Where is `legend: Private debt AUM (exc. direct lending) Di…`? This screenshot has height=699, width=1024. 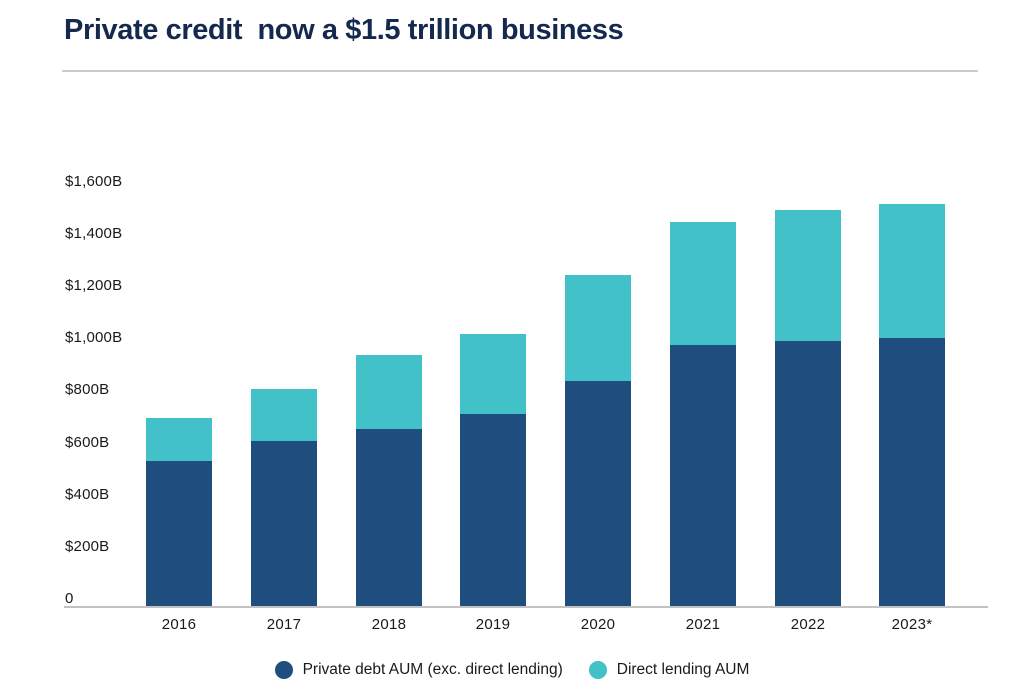 legend: Private debt AUM (exc. direct lending) Di… is located at coordinates (512, 670).